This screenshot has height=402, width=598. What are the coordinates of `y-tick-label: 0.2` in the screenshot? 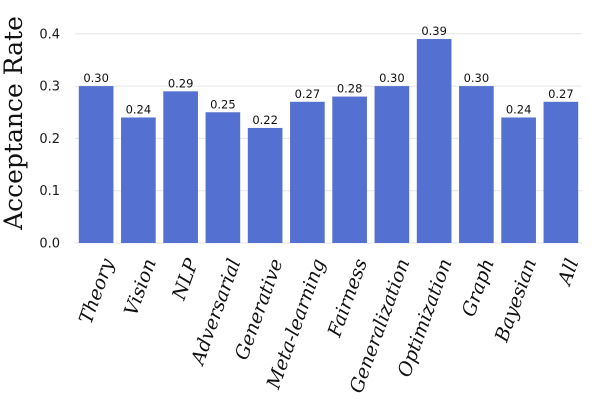 It's located at (49, 139).